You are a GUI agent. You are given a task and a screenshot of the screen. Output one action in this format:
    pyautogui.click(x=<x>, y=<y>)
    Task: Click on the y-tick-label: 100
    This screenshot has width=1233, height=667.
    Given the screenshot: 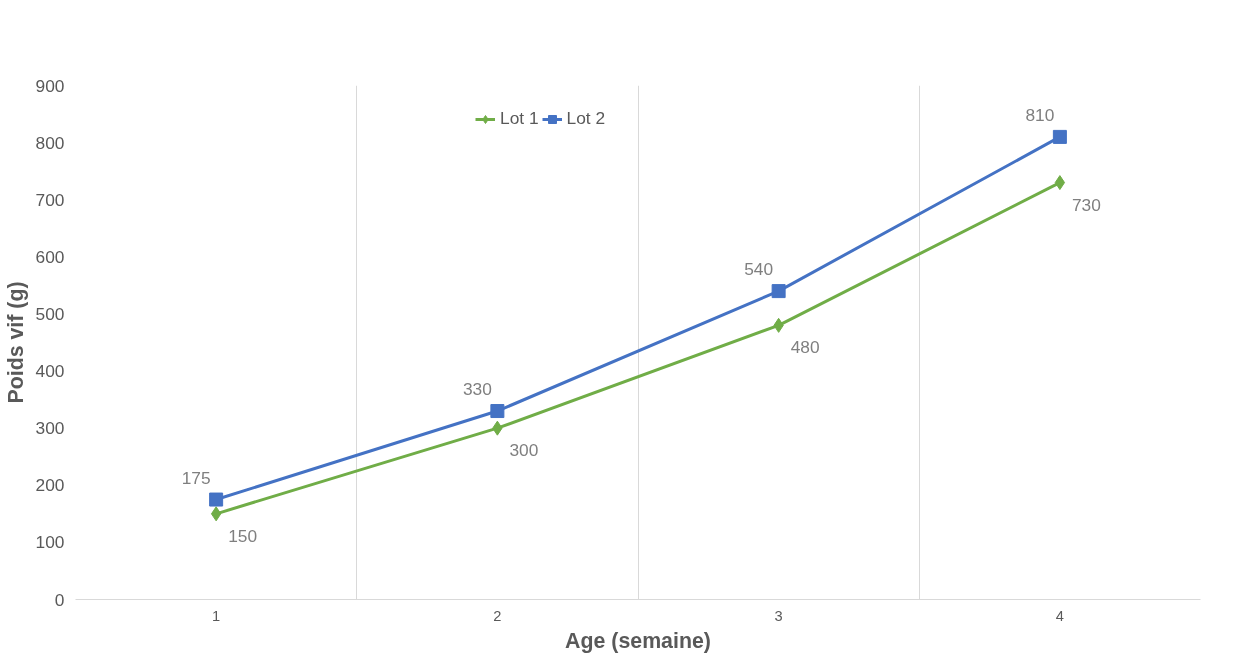 What is the action you would take?
    pyautogui.click(x=50, y=542)
    